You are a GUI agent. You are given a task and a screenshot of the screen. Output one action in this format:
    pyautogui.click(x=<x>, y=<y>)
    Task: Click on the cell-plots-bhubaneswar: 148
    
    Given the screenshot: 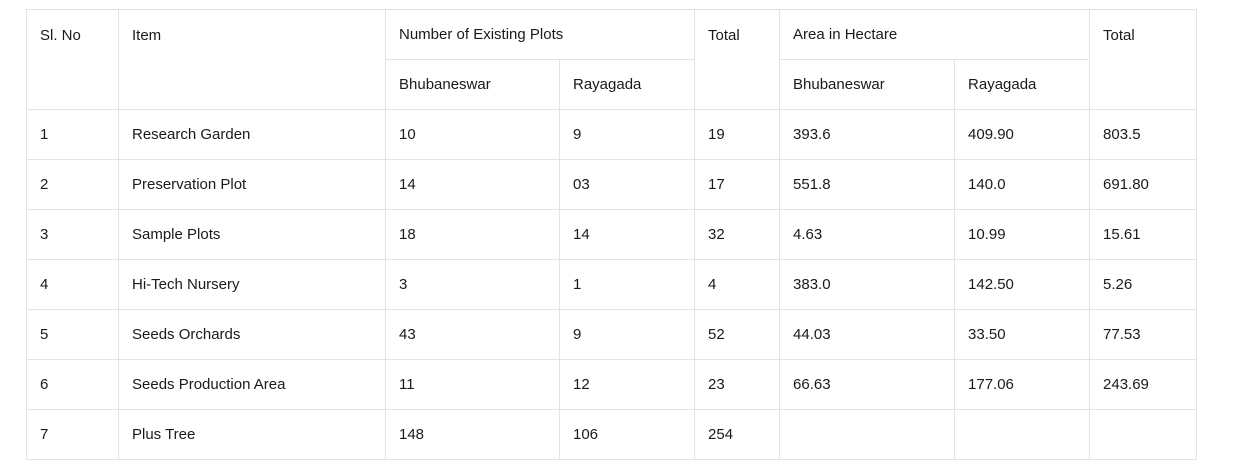 What is the action you would take?
    pyautogui.click(x=472, y=434)
    